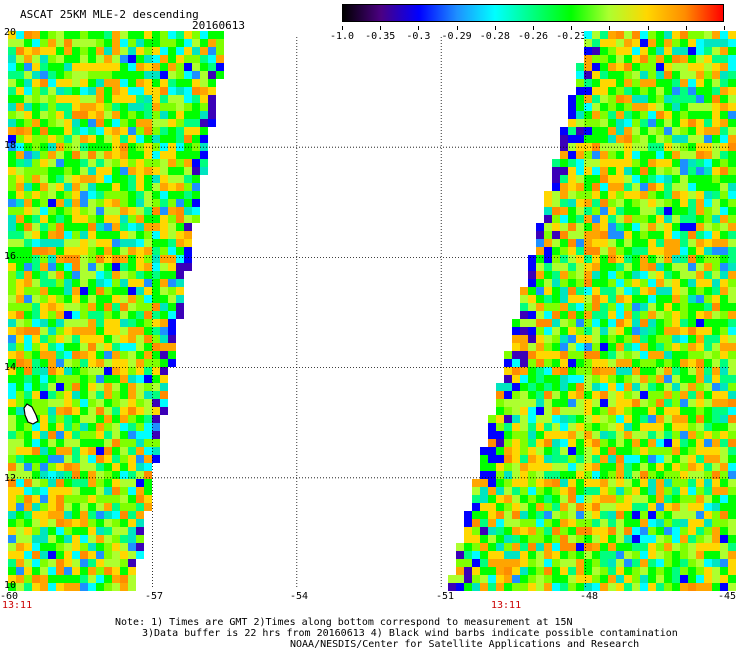 The height and width of the screenshot is (650, 740). I want to click on time-label-east: 13:11, so click(506, 605).